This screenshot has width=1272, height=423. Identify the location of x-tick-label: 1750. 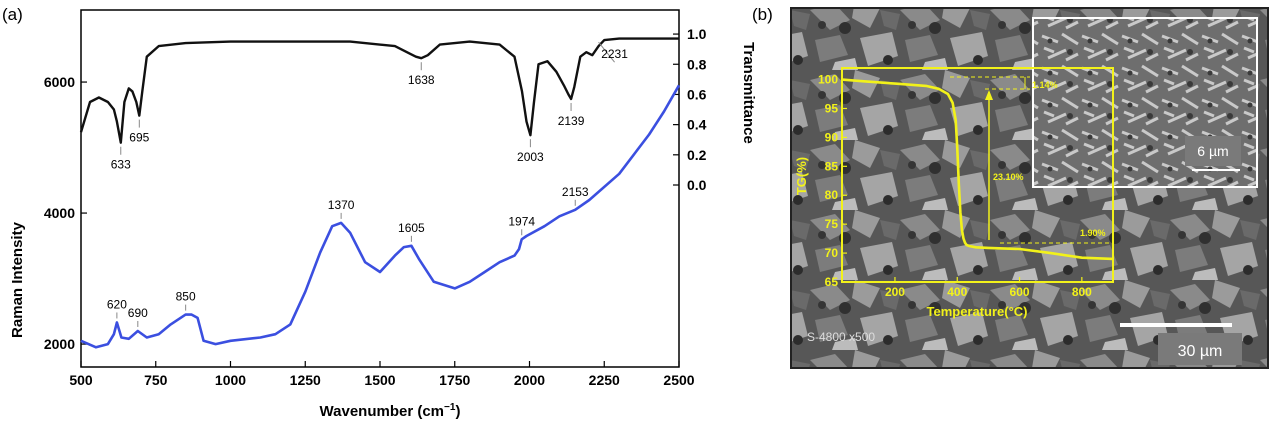
(454, 380).